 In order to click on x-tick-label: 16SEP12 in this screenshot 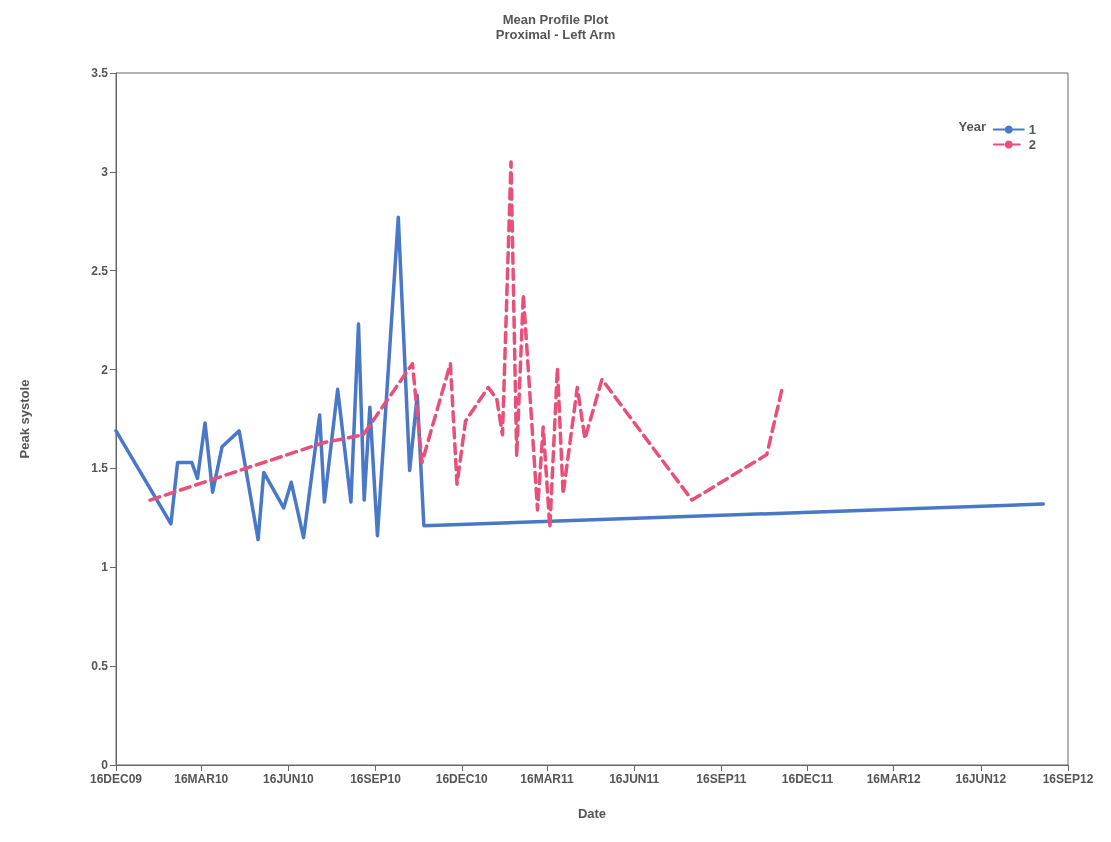, I will do `click(1068, 779)`.